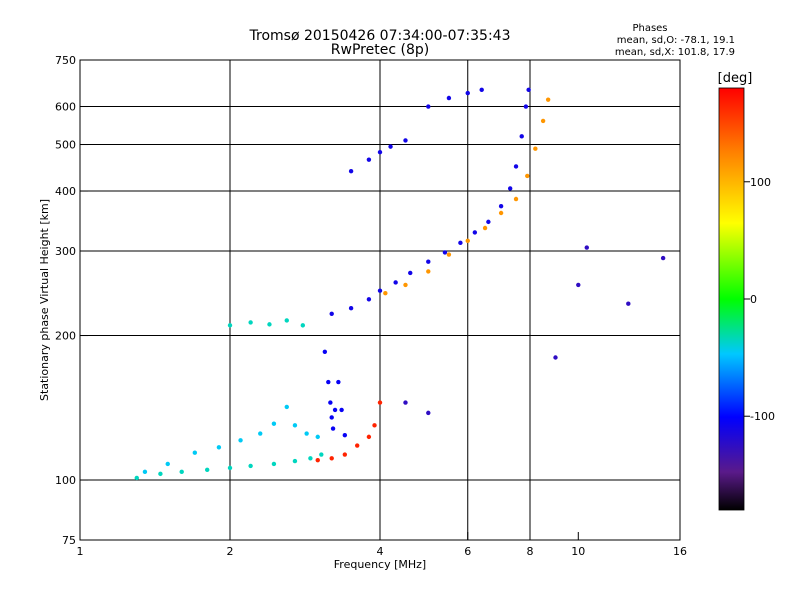  What do you see at coordinates (380, 36) in the screenshot?
I see `chart-title: Tromsø 20150426 07:34:00-07:35:43` at bounding box center [380, 36].